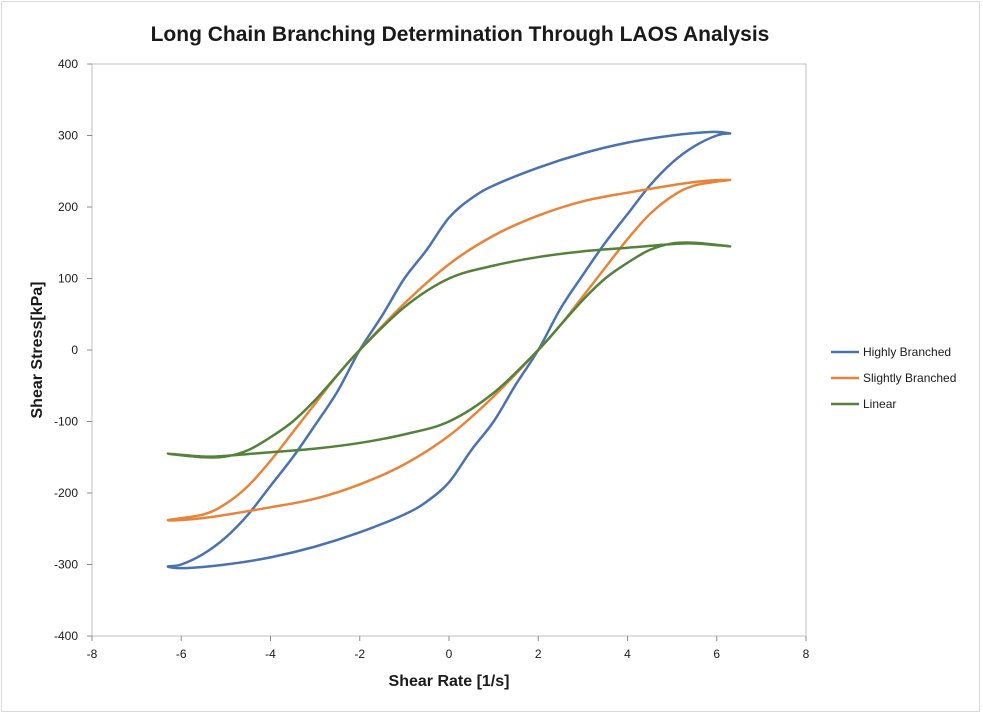 The height and width of the screenshot is (715, 983). Describe the element at coordinates (879, 404) in the screenshot. I see `legend-label: Linear` at that location.